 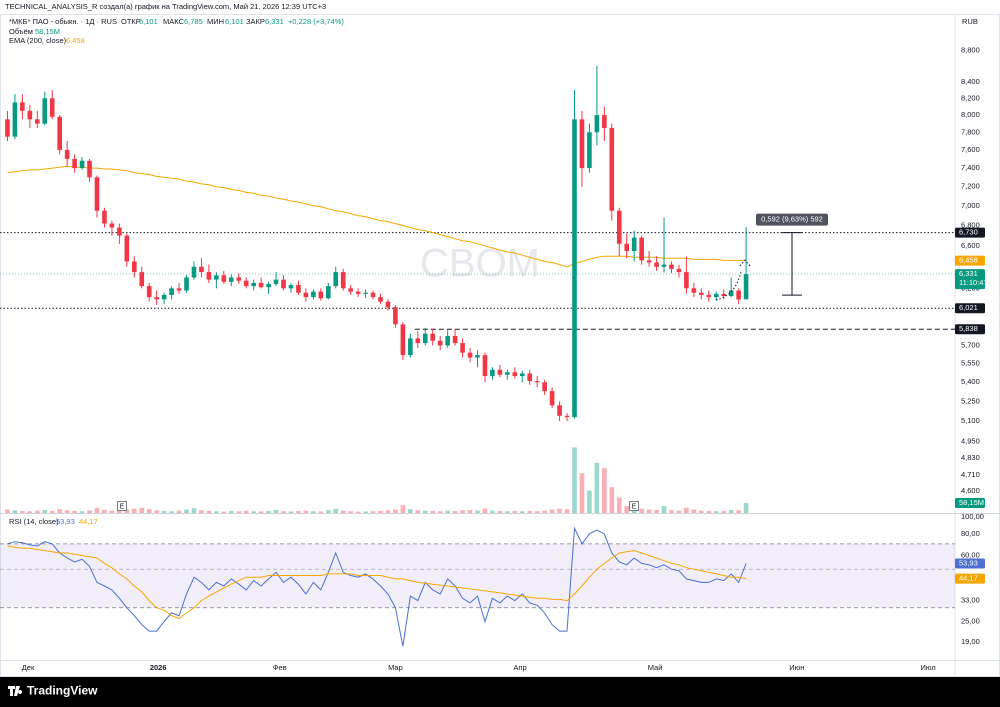 What do you see at coordinates (47, 31) in the screenshot?
I see `volume-legend-value: 58,15M` at bounding box center [47, 31].